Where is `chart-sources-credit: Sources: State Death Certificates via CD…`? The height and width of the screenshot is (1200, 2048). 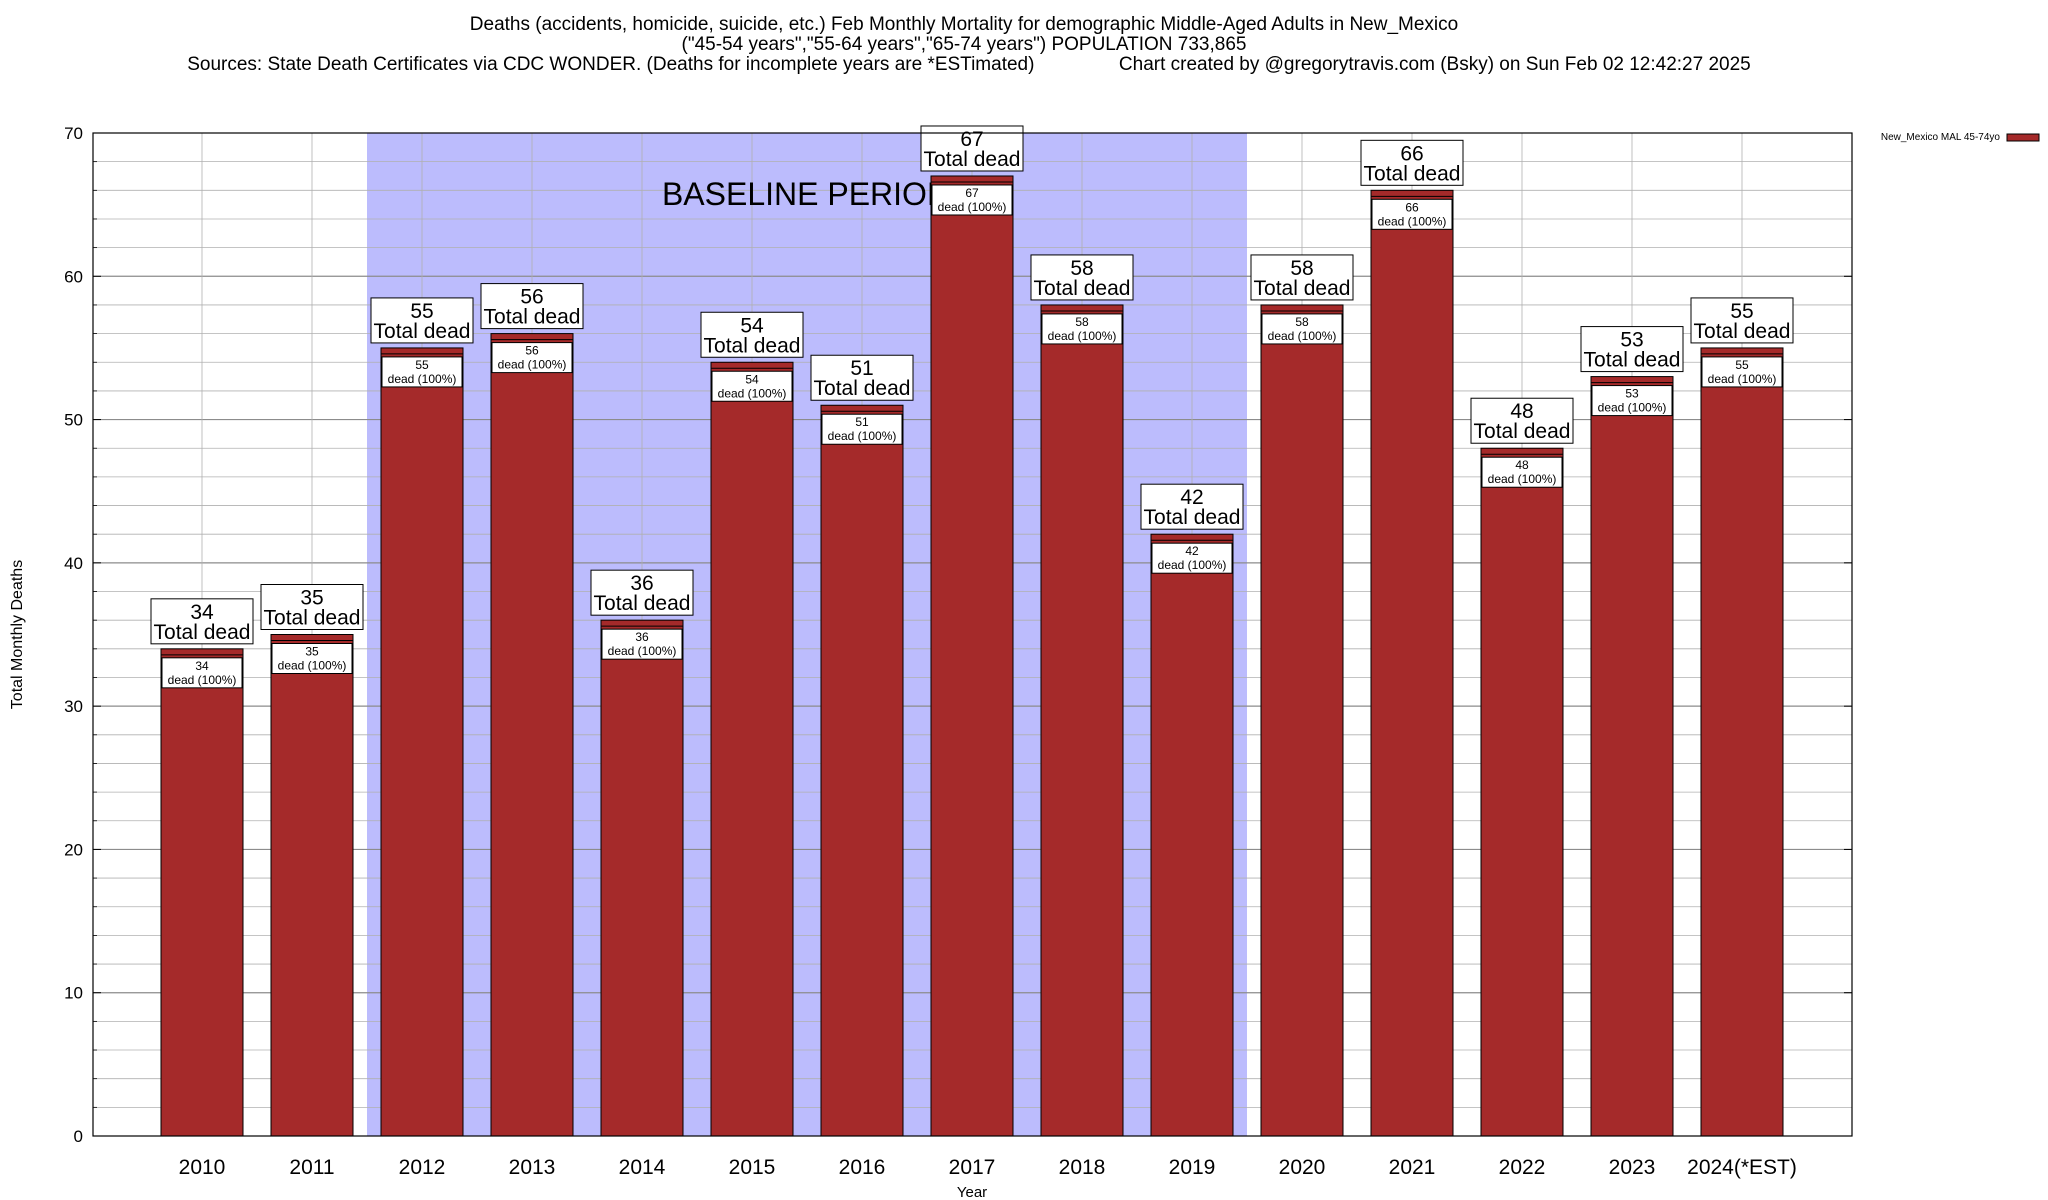 chart-sources-credit: Sources: State Death Certificates via CD… is located at coordinates (996, 65).